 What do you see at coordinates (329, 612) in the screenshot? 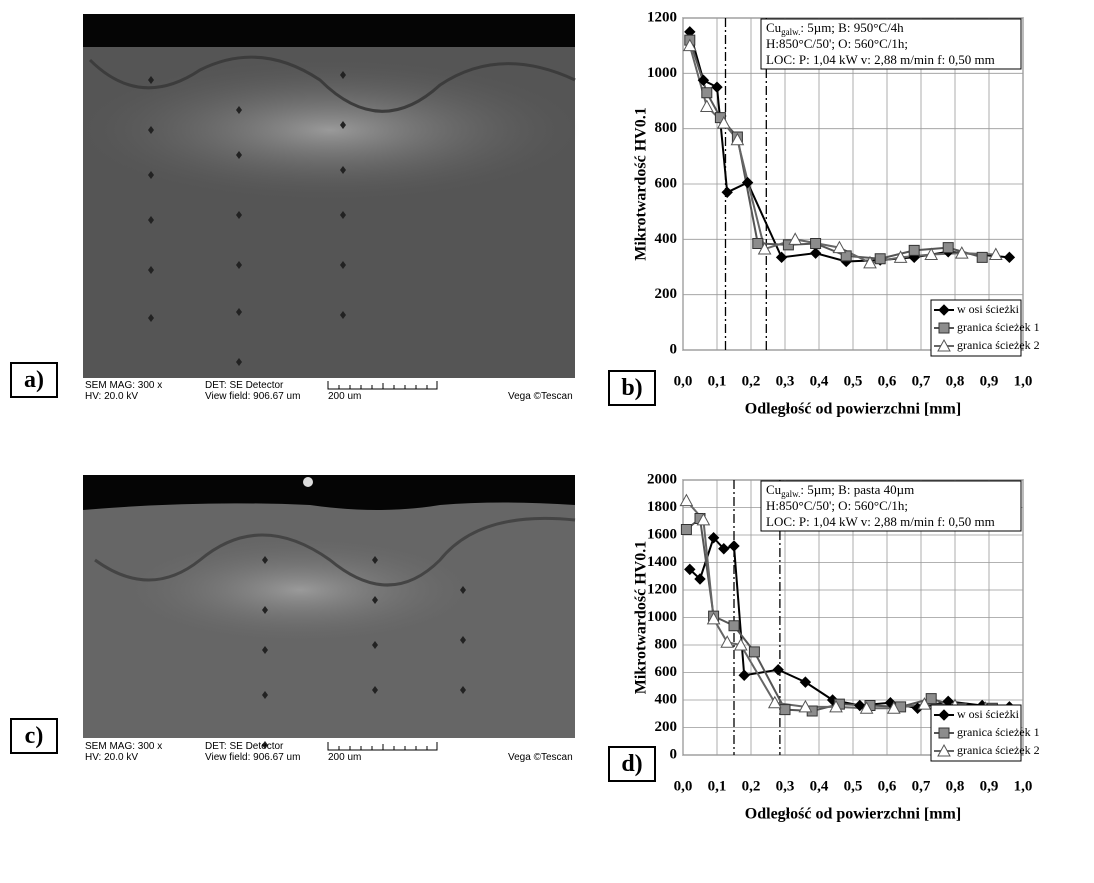
I see `sem-image-c` at bounding box center [329, 612].